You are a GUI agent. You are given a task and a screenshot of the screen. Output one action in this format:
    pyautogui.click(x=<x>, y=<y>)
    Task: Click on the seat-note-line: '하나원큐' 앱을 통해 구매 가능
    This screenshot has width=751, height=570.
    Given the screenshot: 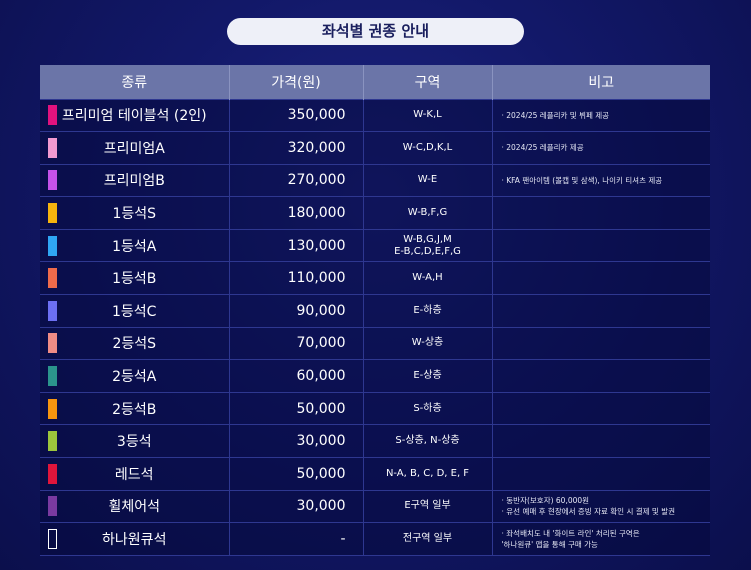 What is the action you would take?
    pyautogui.click(x=549, y=545)
    